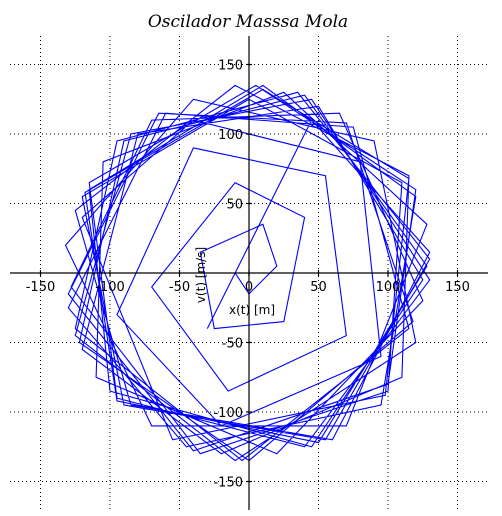 Image resolution: width=502 pixels, height=516 pixels. Describe the element at coordinates (228, 413) in the screenshot. I see `y-tick-label: -100` at that location.